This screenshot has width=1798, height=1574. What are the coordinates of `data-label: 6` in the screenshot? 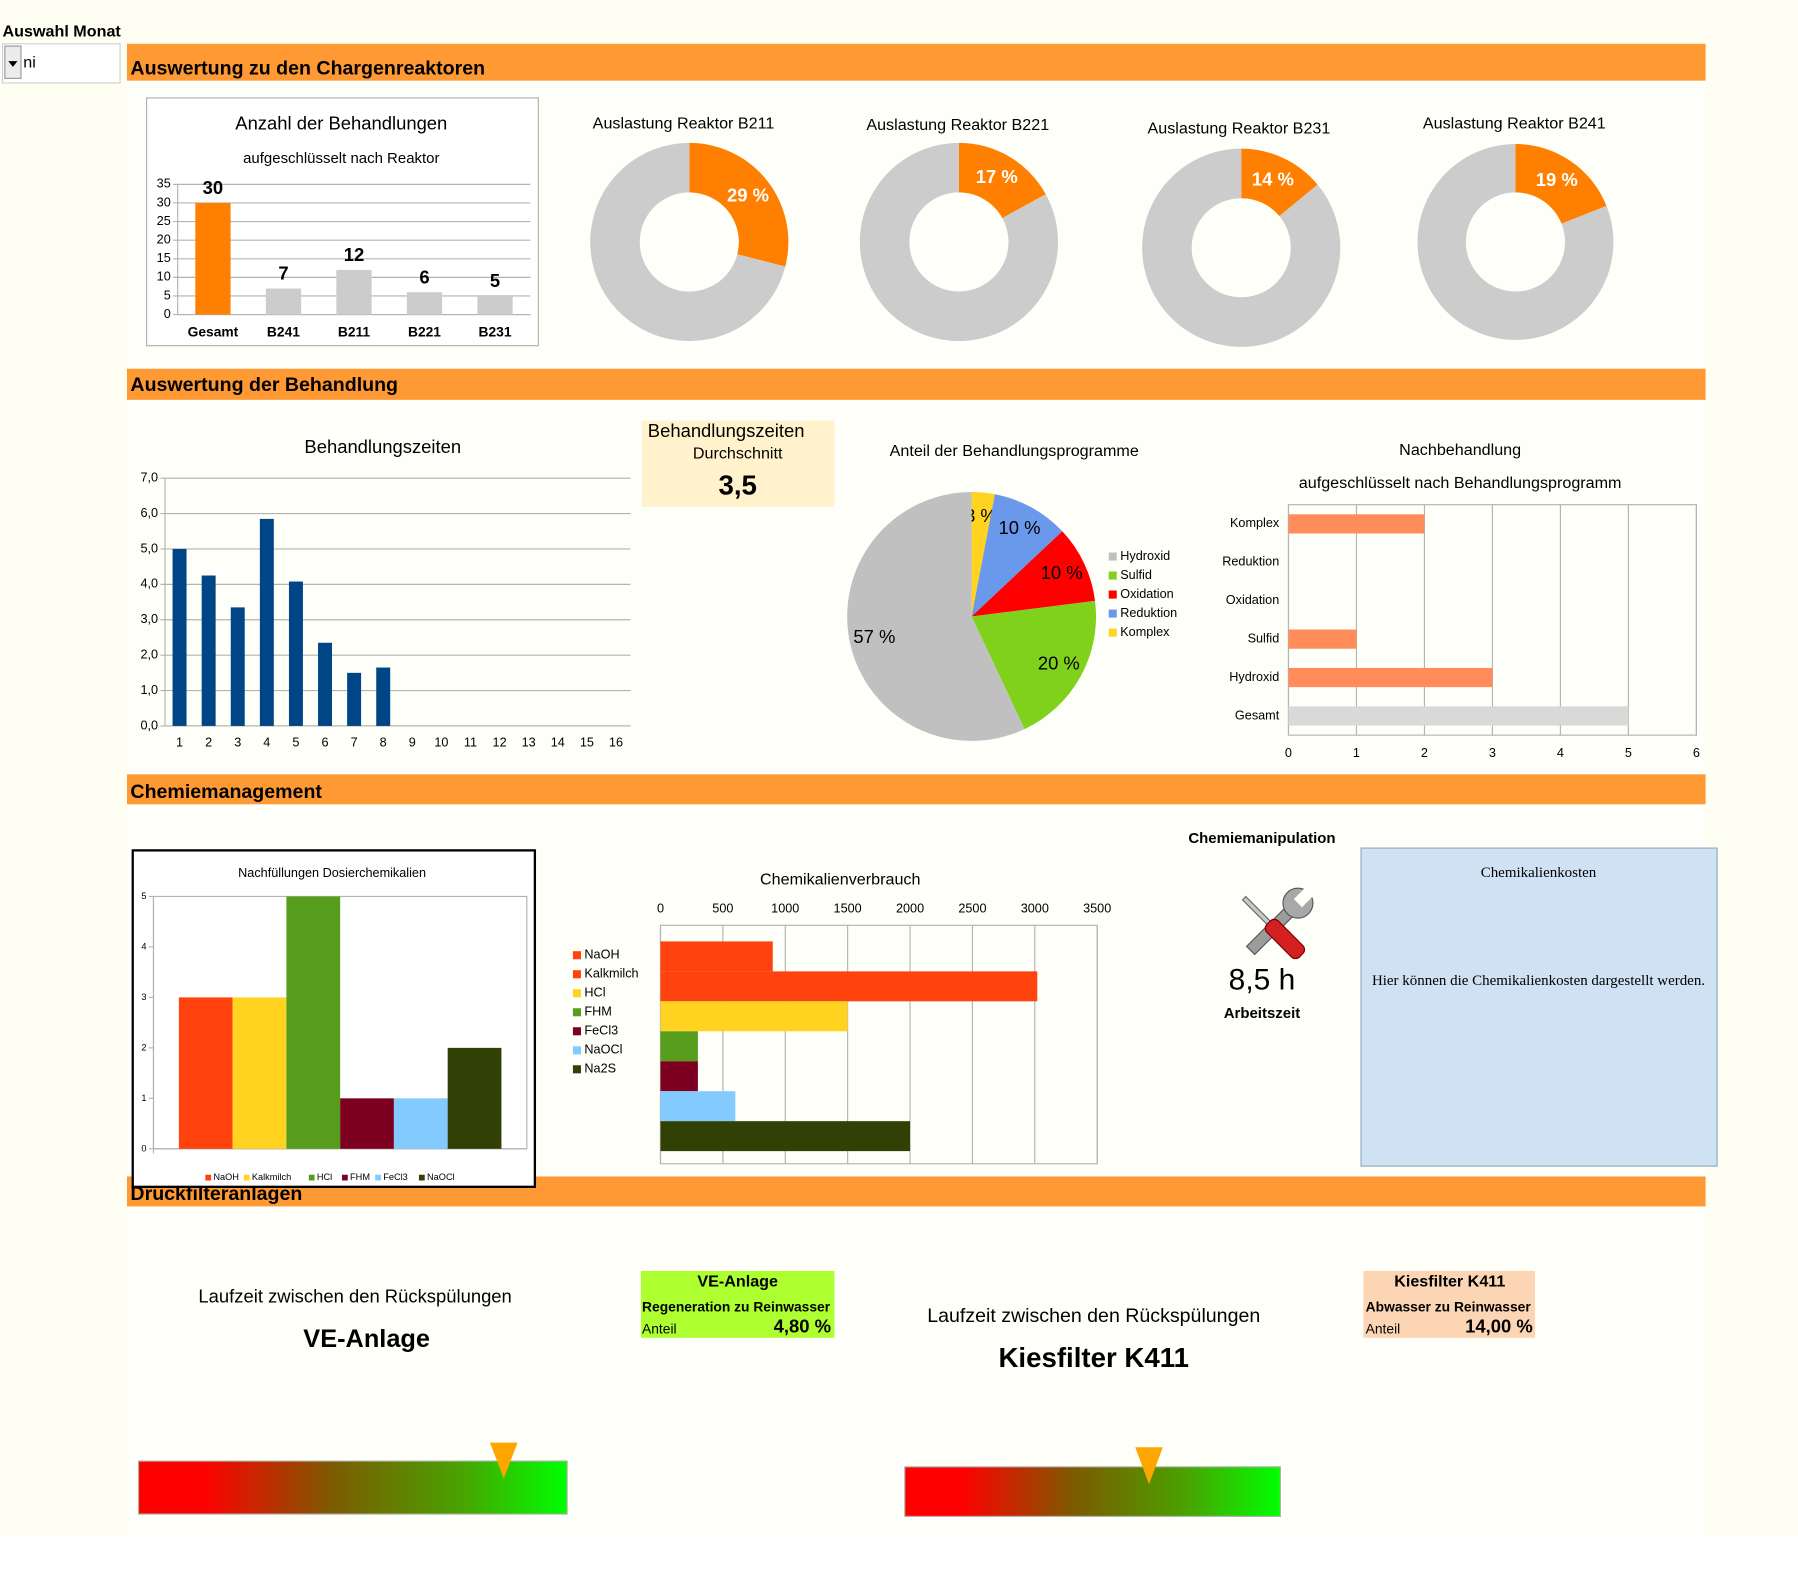 It's located at (424, 276).